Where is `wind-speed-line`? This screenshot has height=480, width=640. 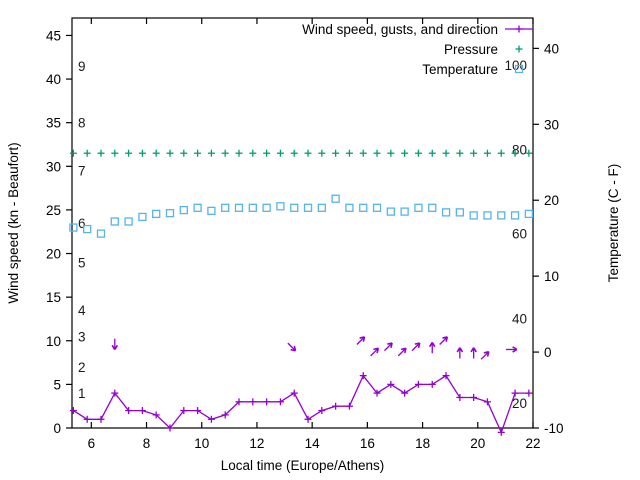
wind-speed-line is located at coordinates (301, 404).